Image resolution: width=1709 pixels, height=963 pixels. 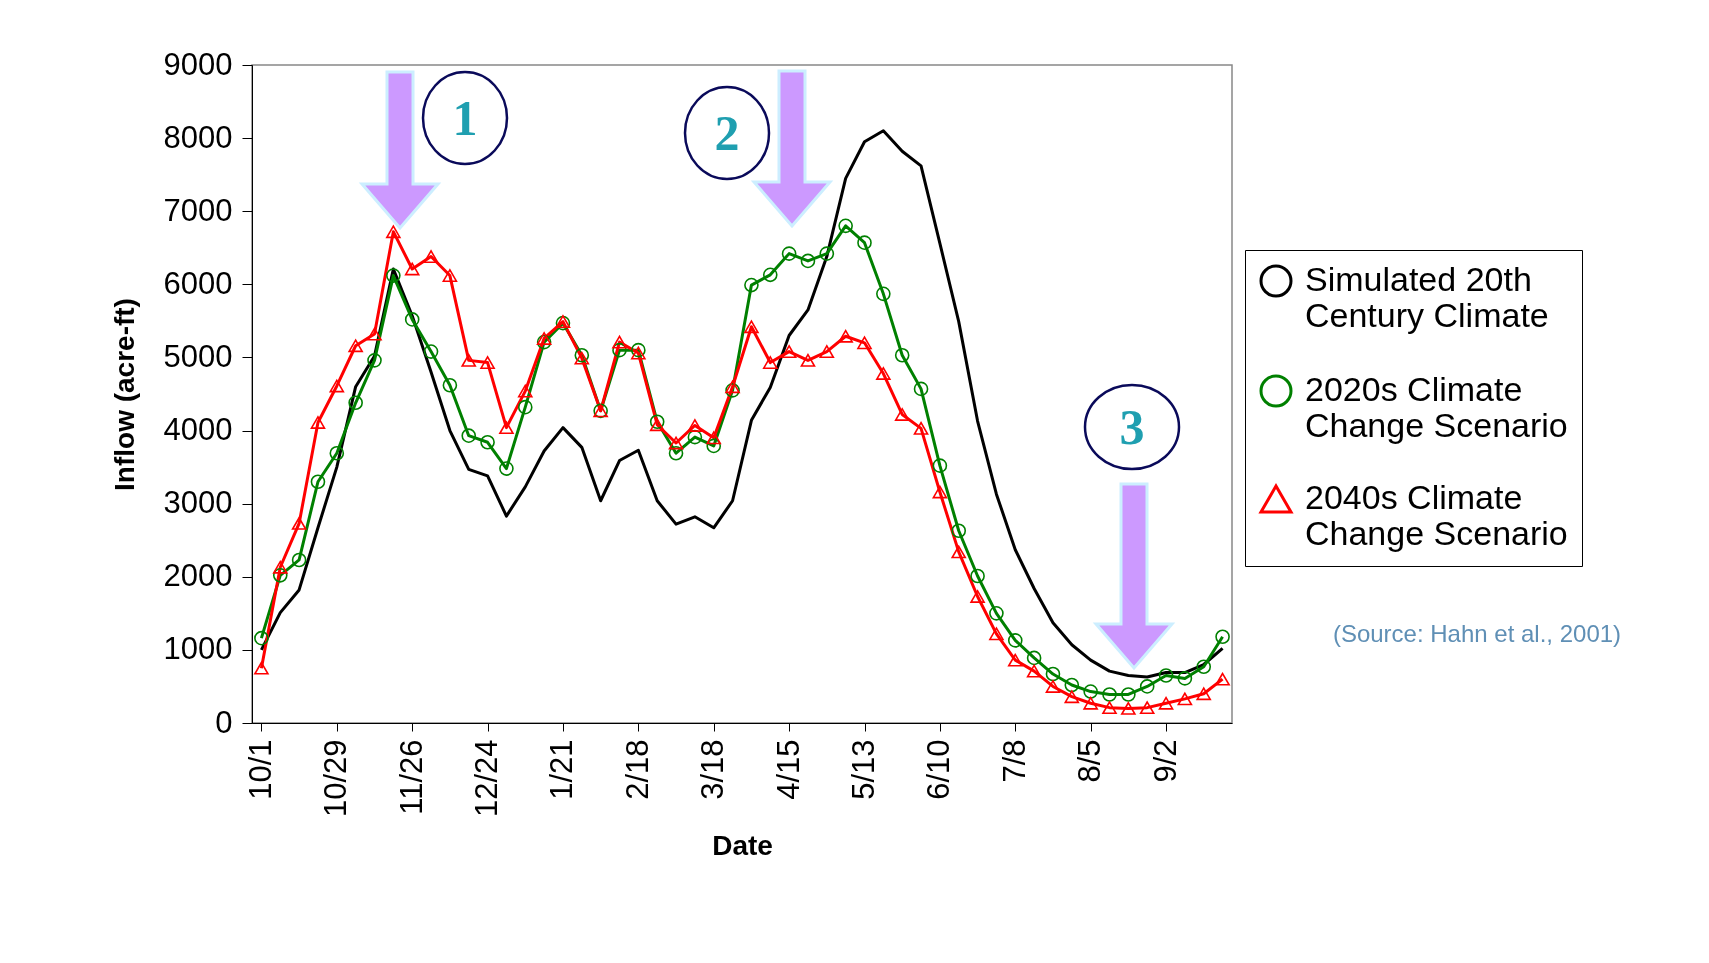 What do you see at coordinates (637, 769) in the screenshot?
I see `x-tick-label: 2/18` at bounding box center [637, 769].